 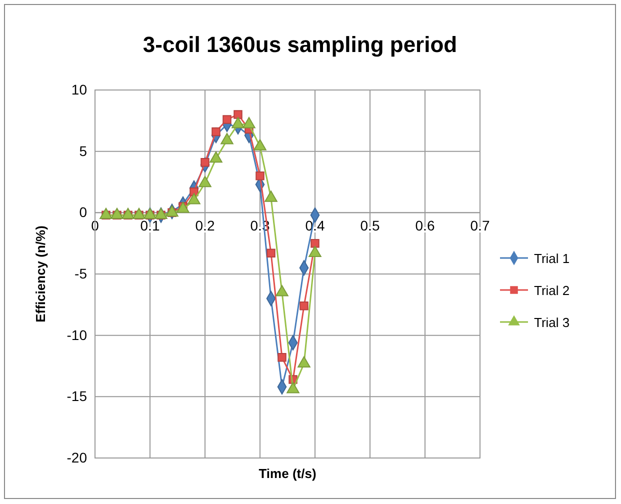 What do you see at coordinates (480, 226) in the screenshot?
I see `x-tick-label: 0.7` at bounding box center [480, 226].